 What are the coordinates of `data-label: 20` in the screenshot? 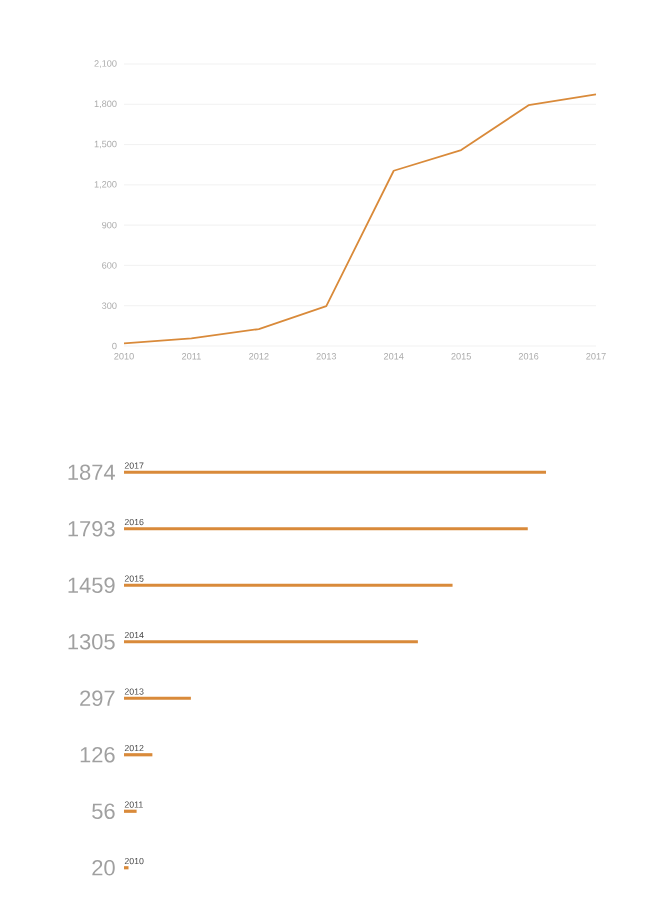 It's located at (103, 868).